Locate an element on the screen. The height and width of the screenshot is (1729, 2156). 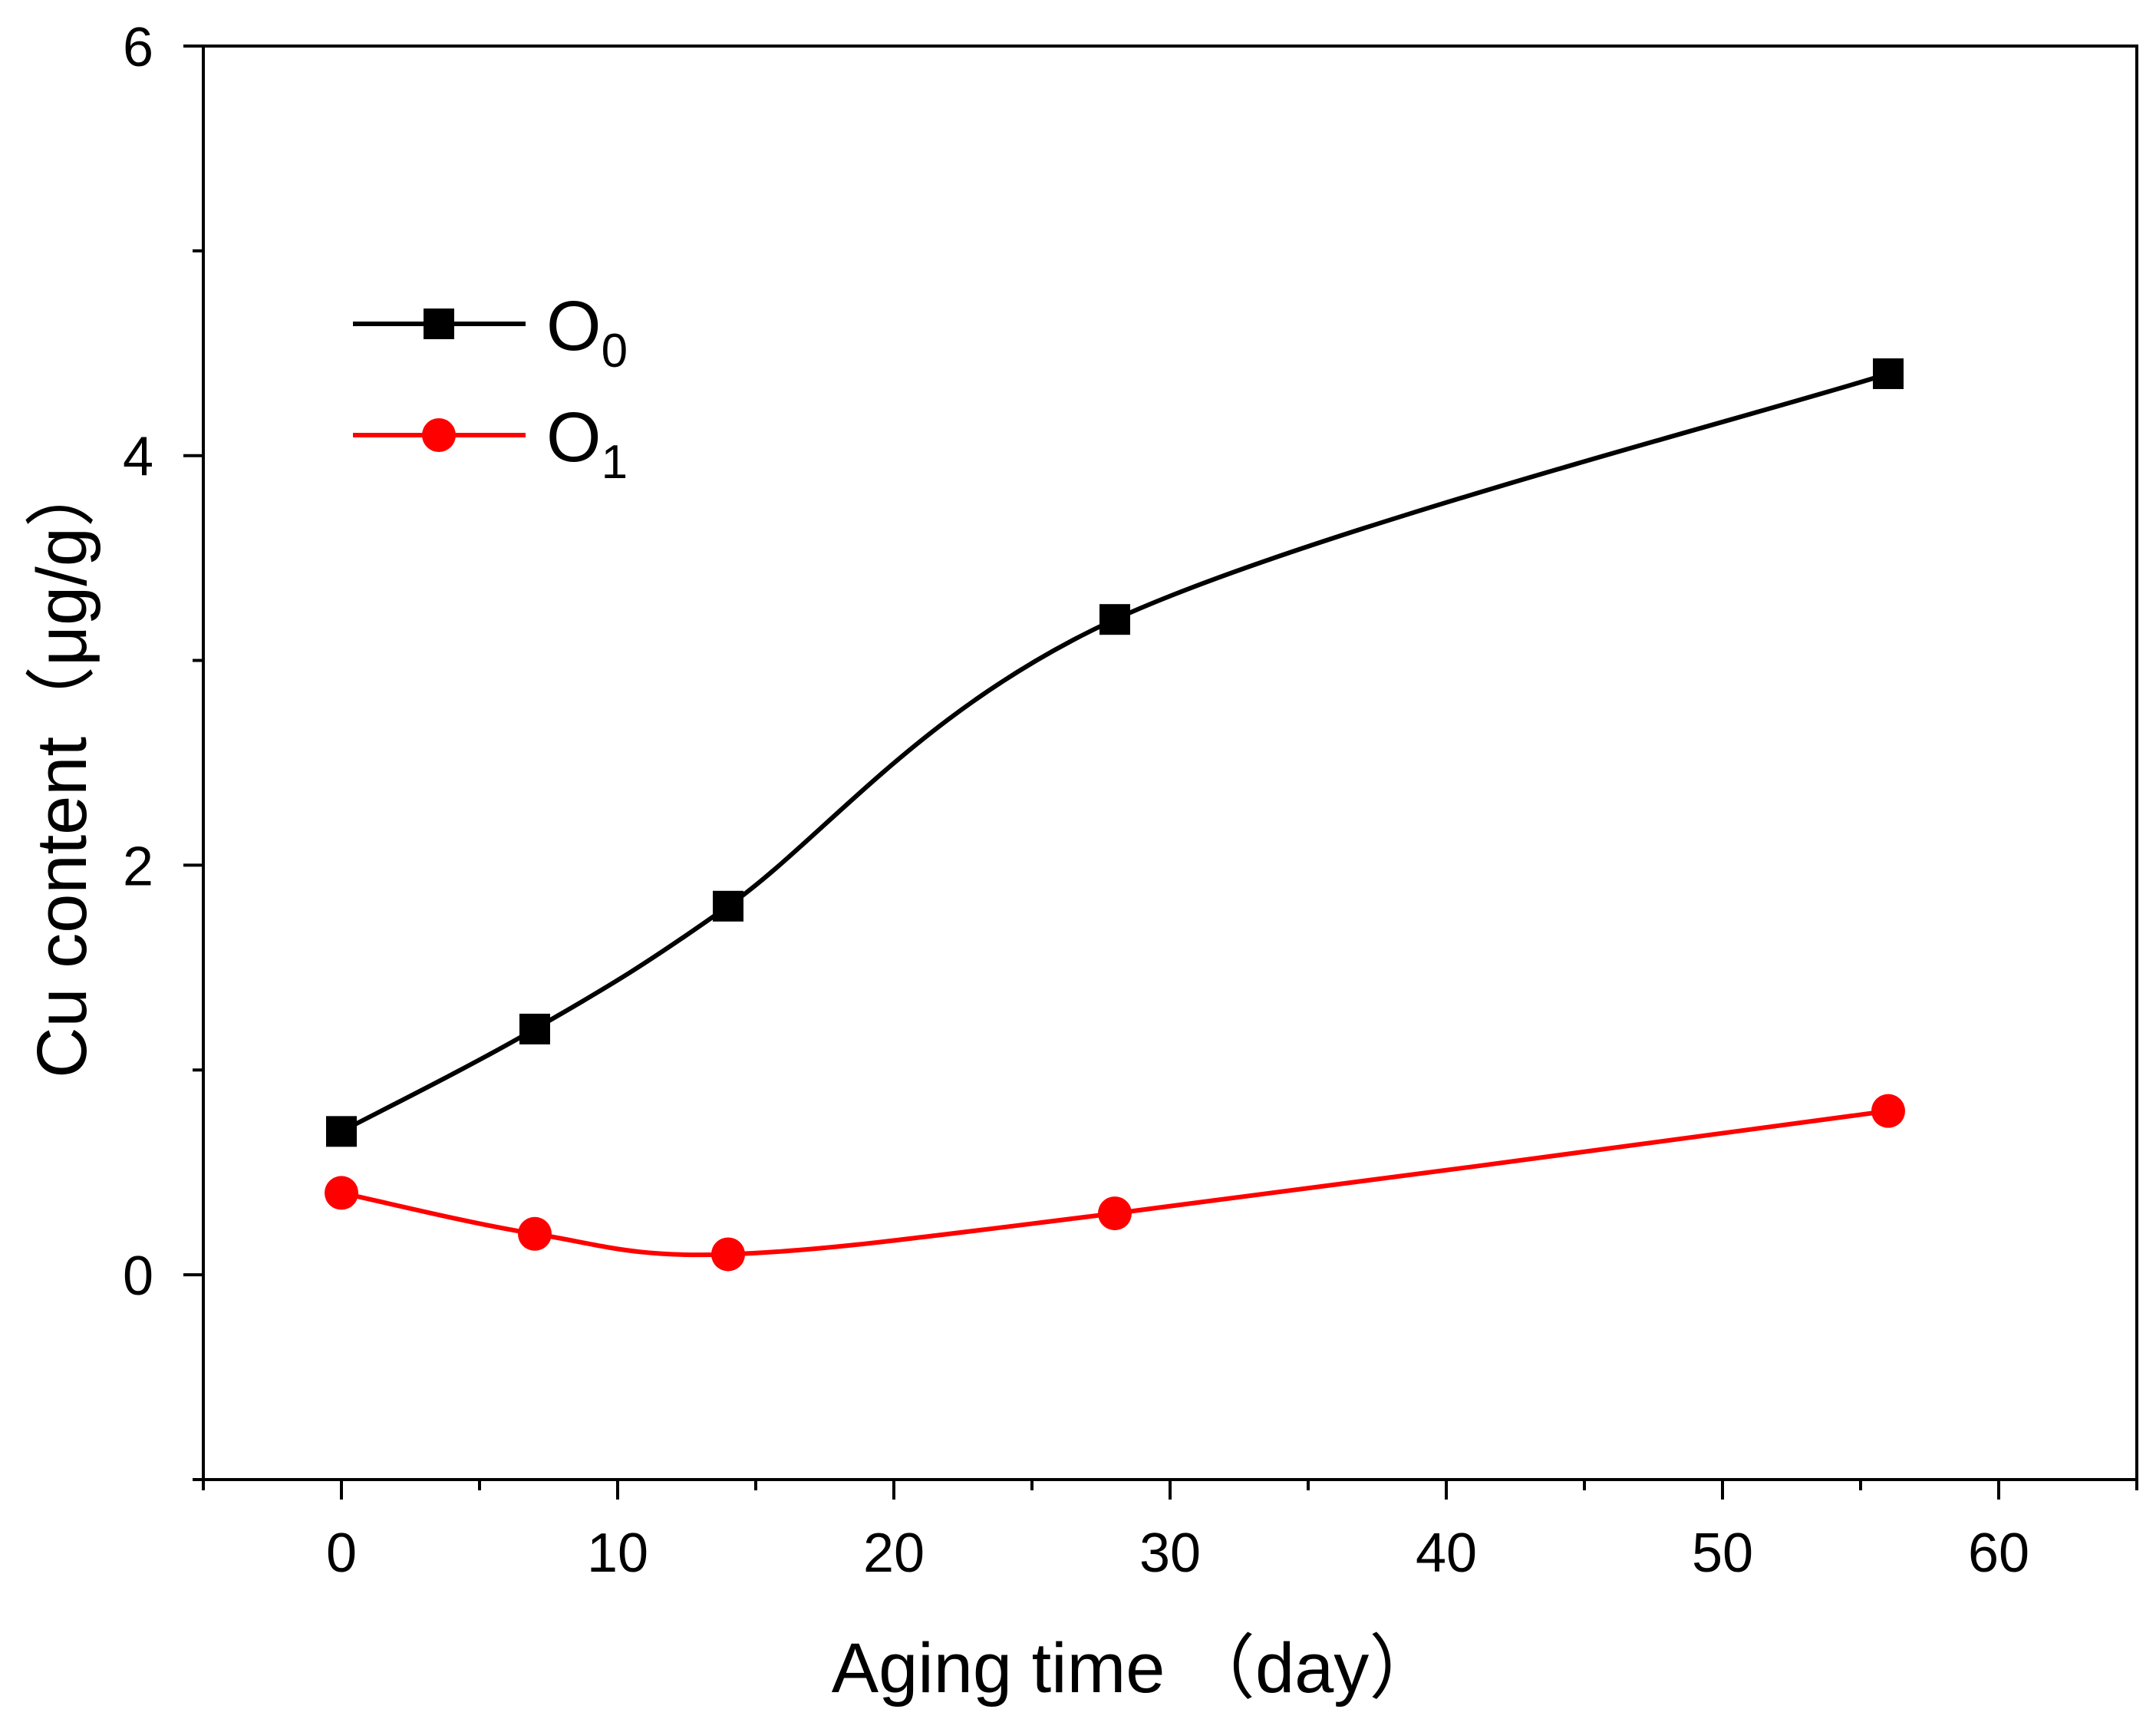
legend-label-o0: O0 is located at coordinates (587, 332).